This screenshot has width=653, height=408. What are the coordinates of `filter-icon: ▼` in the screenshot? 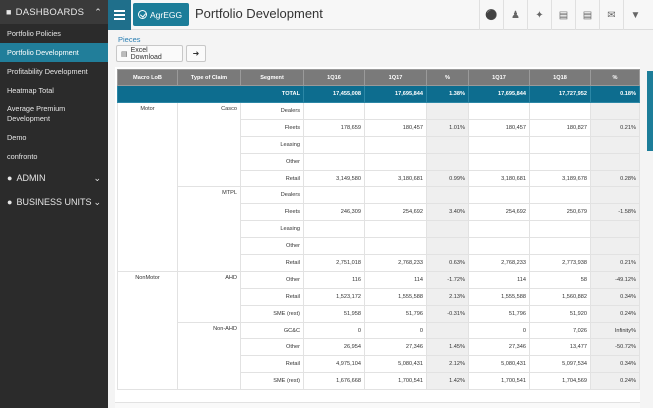 It's located at (635, 15).